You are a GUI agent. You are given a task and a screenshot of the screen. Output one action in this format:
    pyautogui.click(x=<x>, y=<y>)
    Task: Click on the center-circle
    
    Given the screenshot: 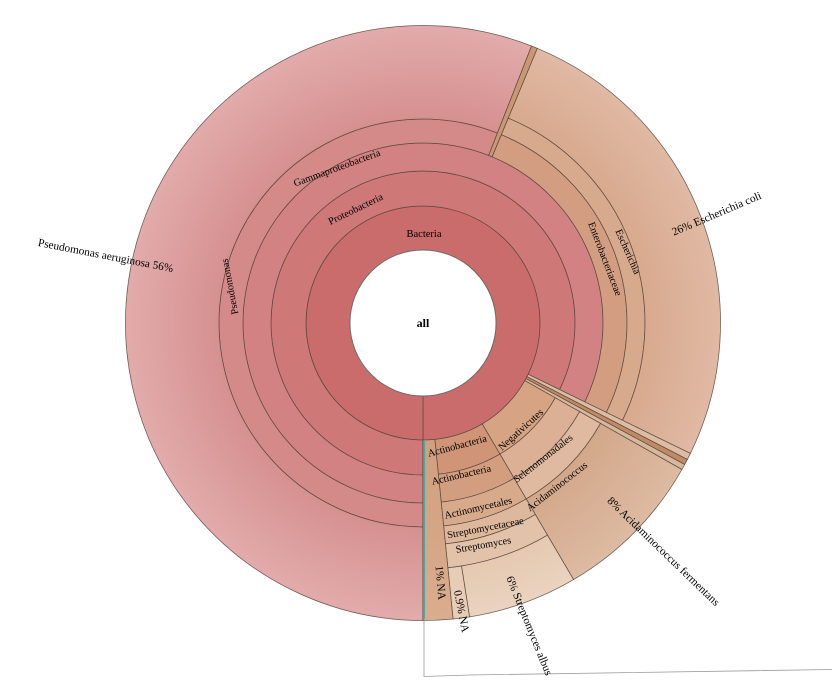 What is the action you would take?
    pyautogui.click(x=423, y=323)
    